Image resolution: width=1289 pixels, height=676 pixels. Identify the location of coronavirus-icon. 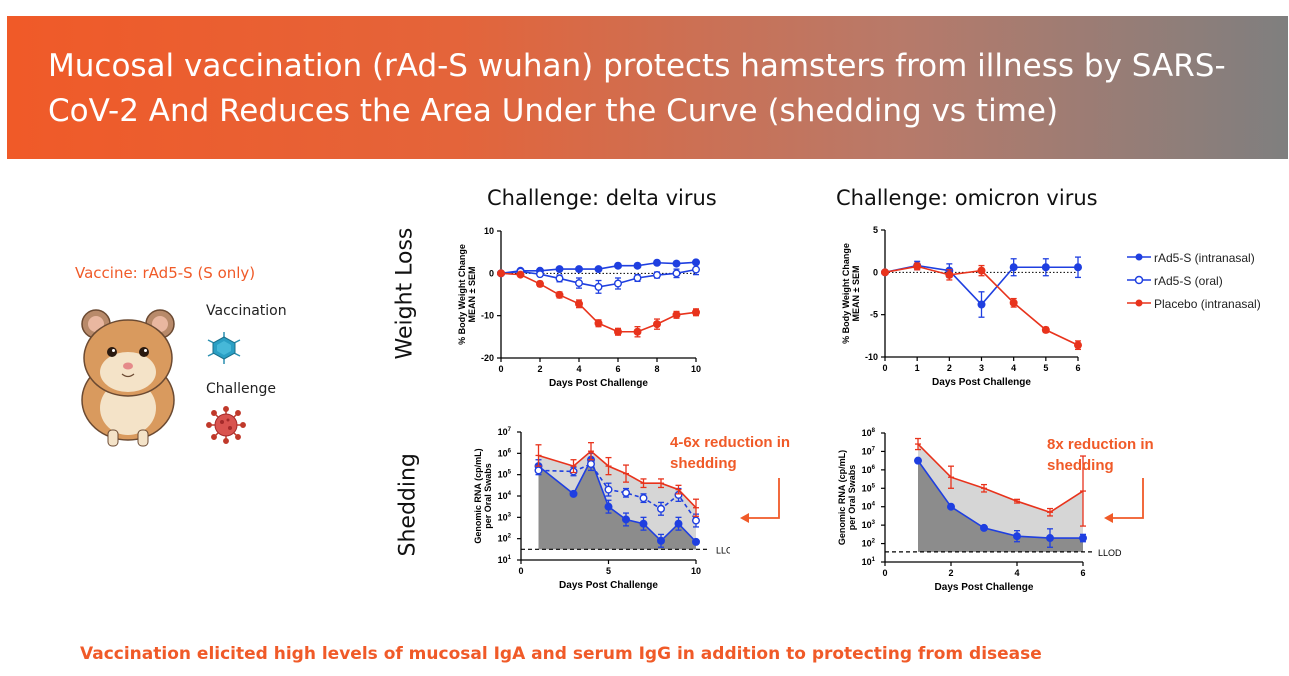
(226, 425).